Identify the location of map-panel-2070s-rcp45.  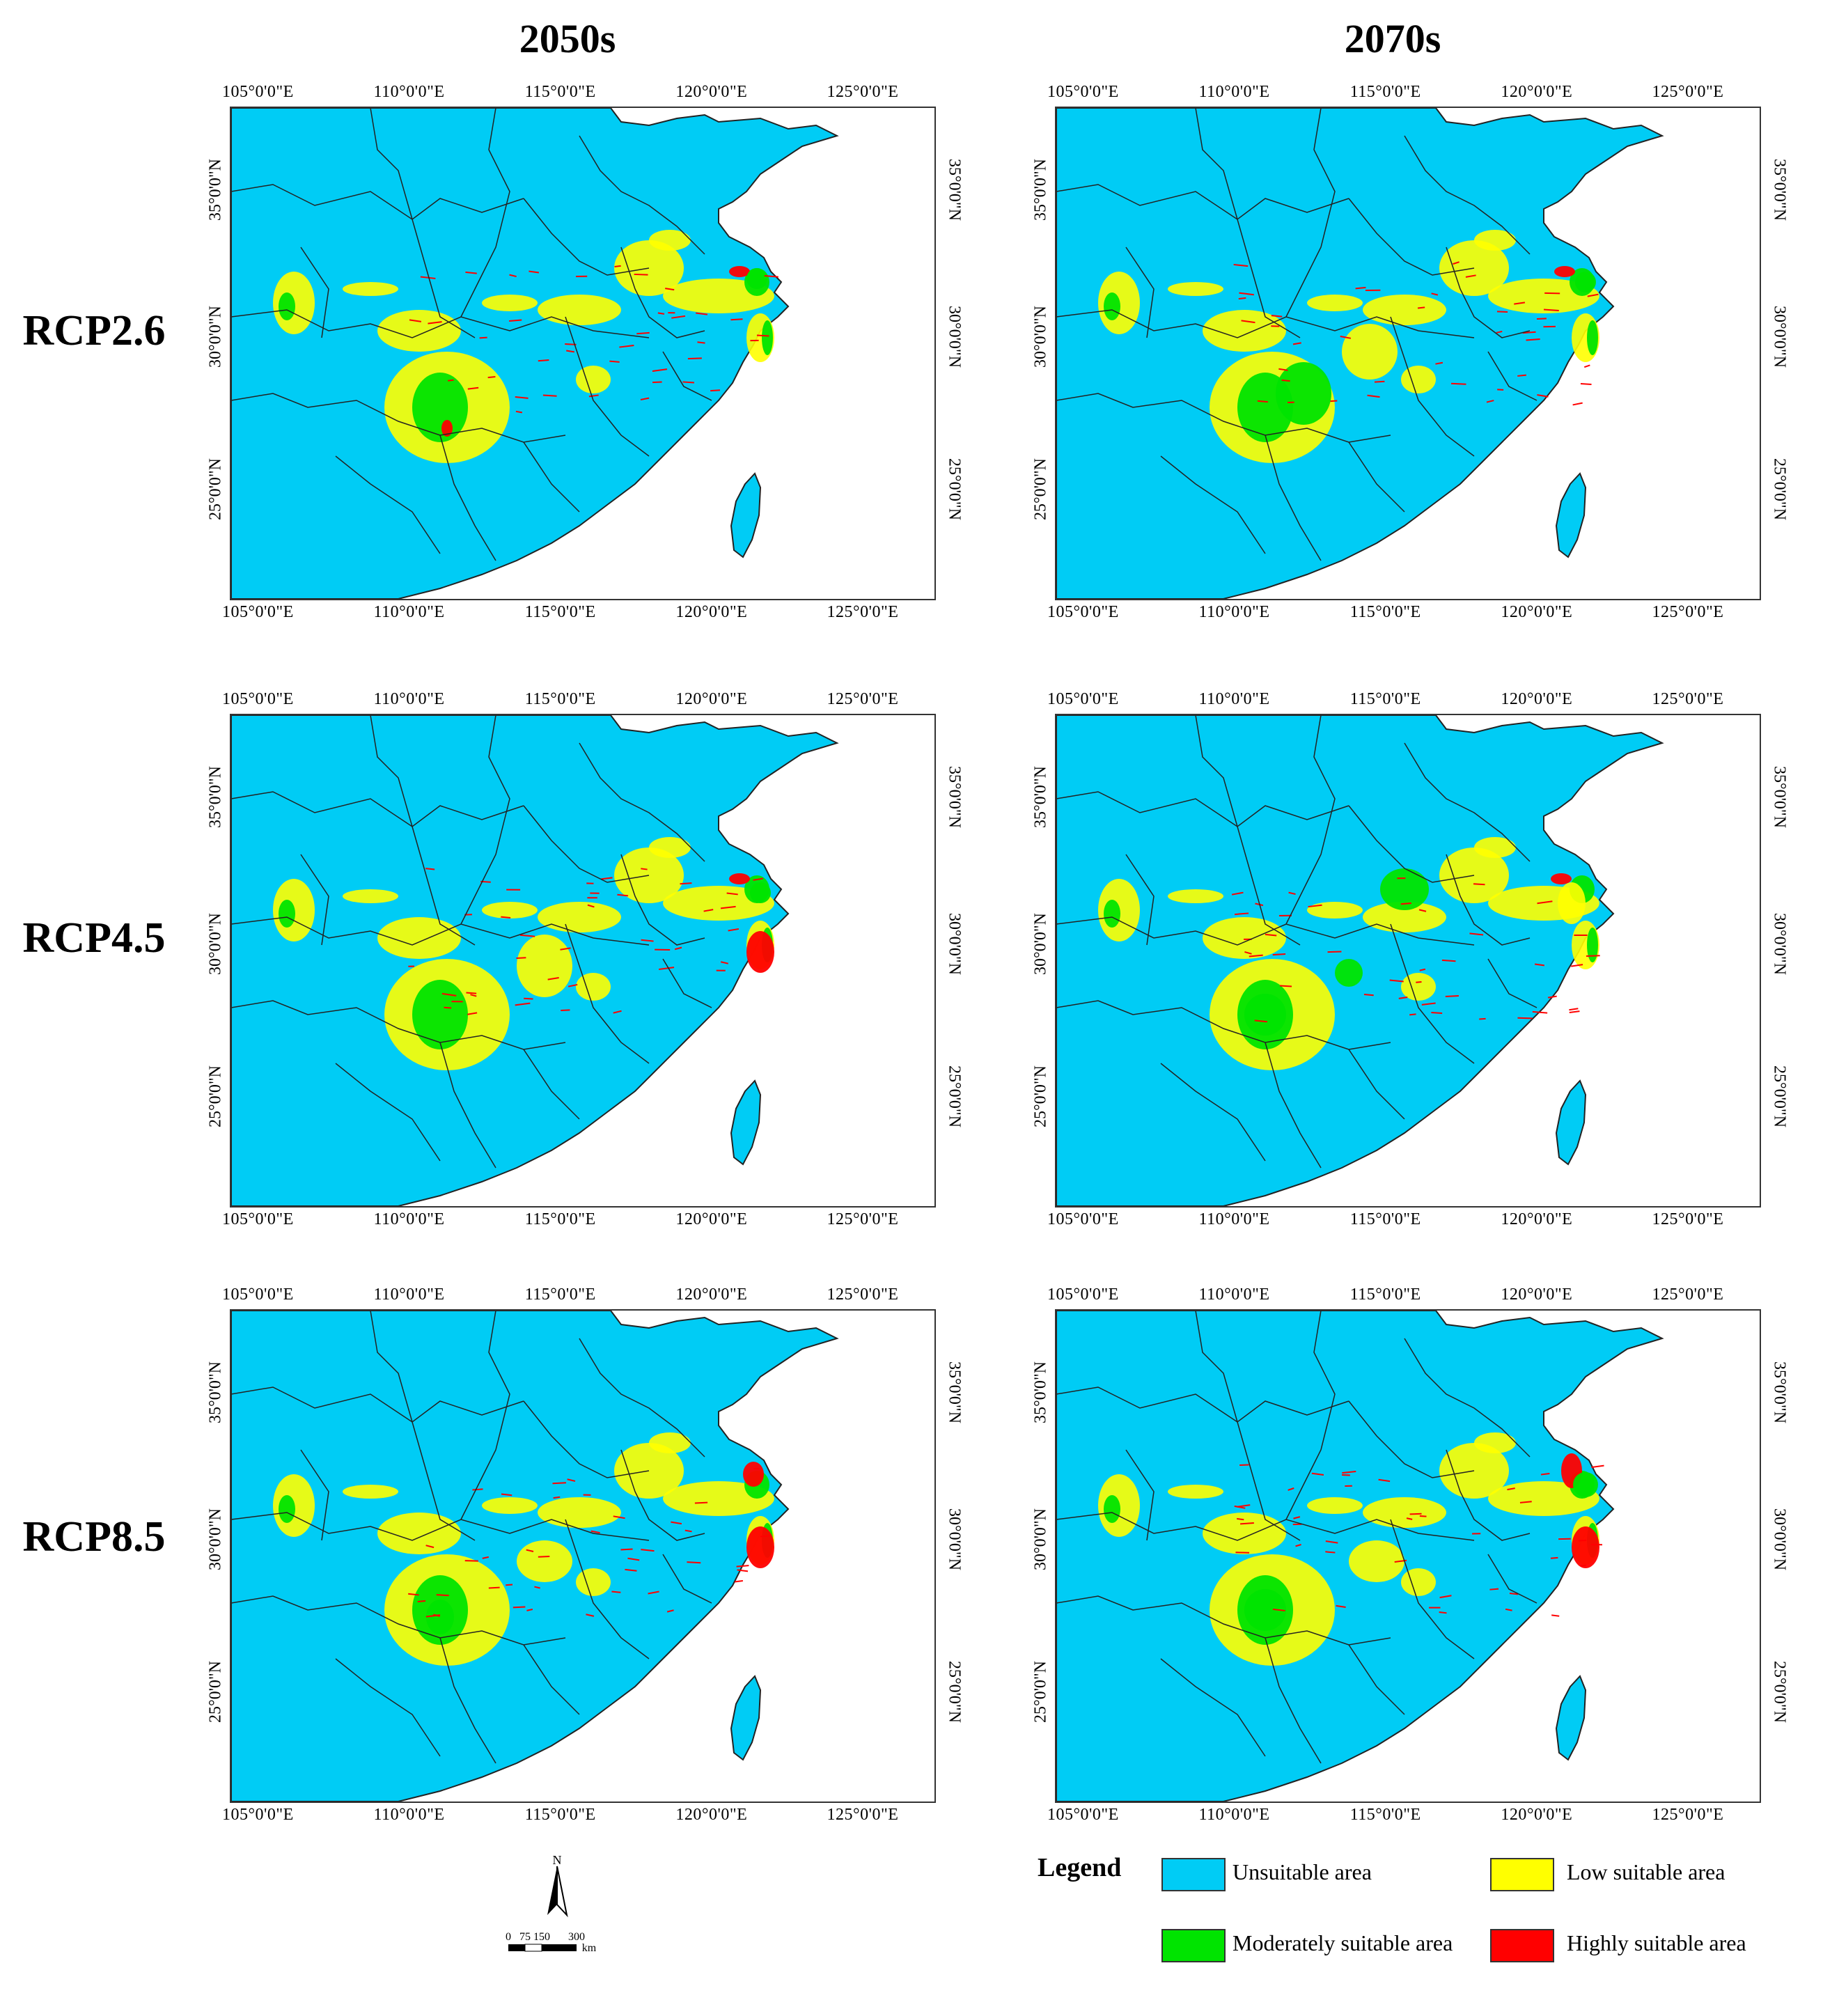
(1408, 961).